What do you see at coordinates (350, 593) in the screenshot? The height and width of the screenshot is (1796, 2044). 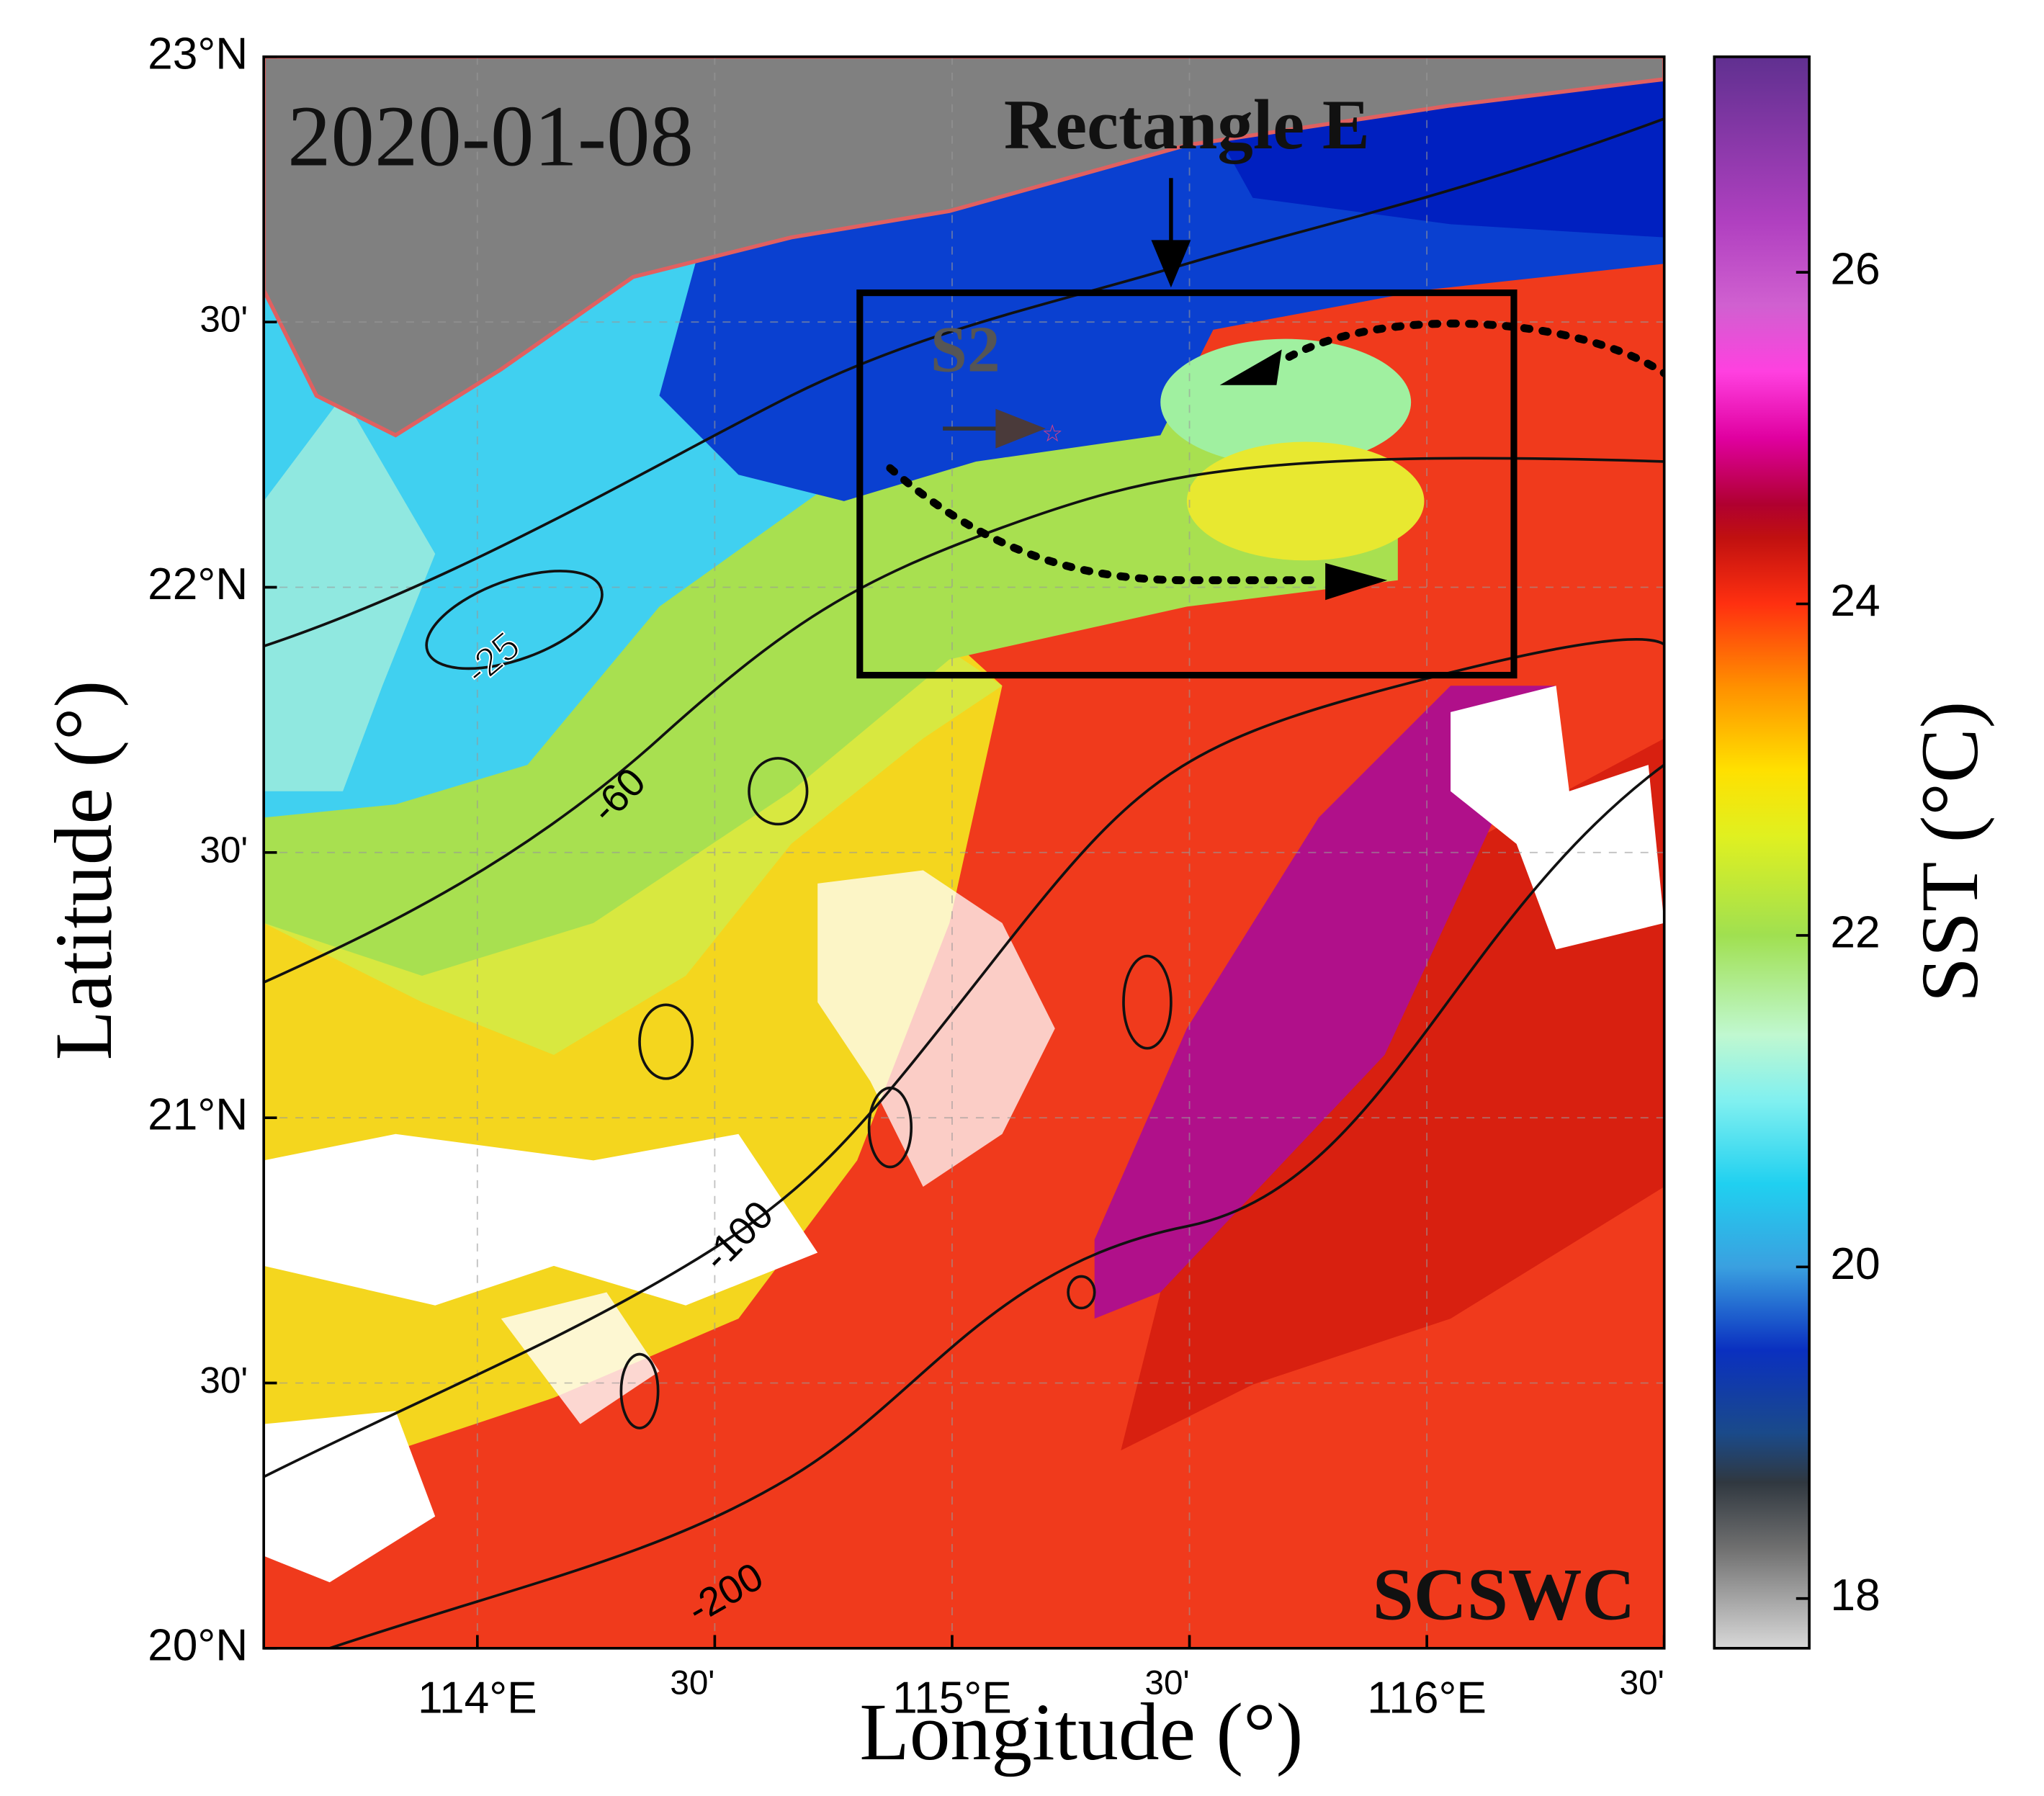 I see `sst-light-cyan` at bounding box center [350, 593].